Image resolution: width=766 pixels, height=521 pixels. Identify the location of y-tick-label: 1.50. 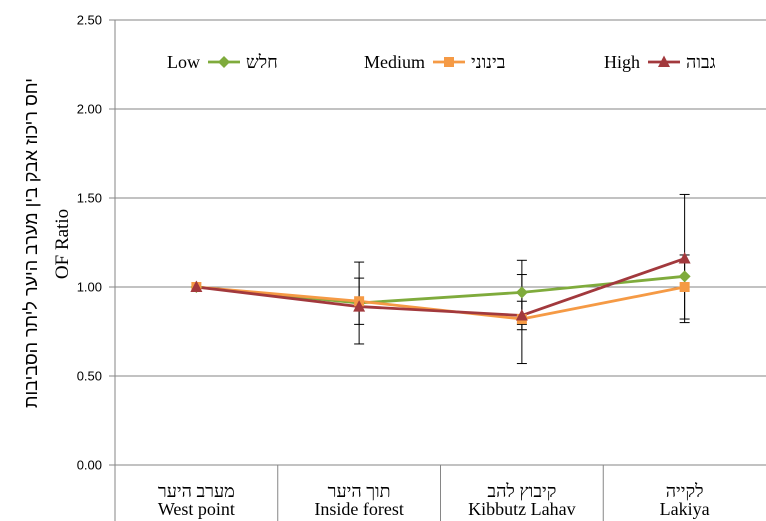
(89, 198).